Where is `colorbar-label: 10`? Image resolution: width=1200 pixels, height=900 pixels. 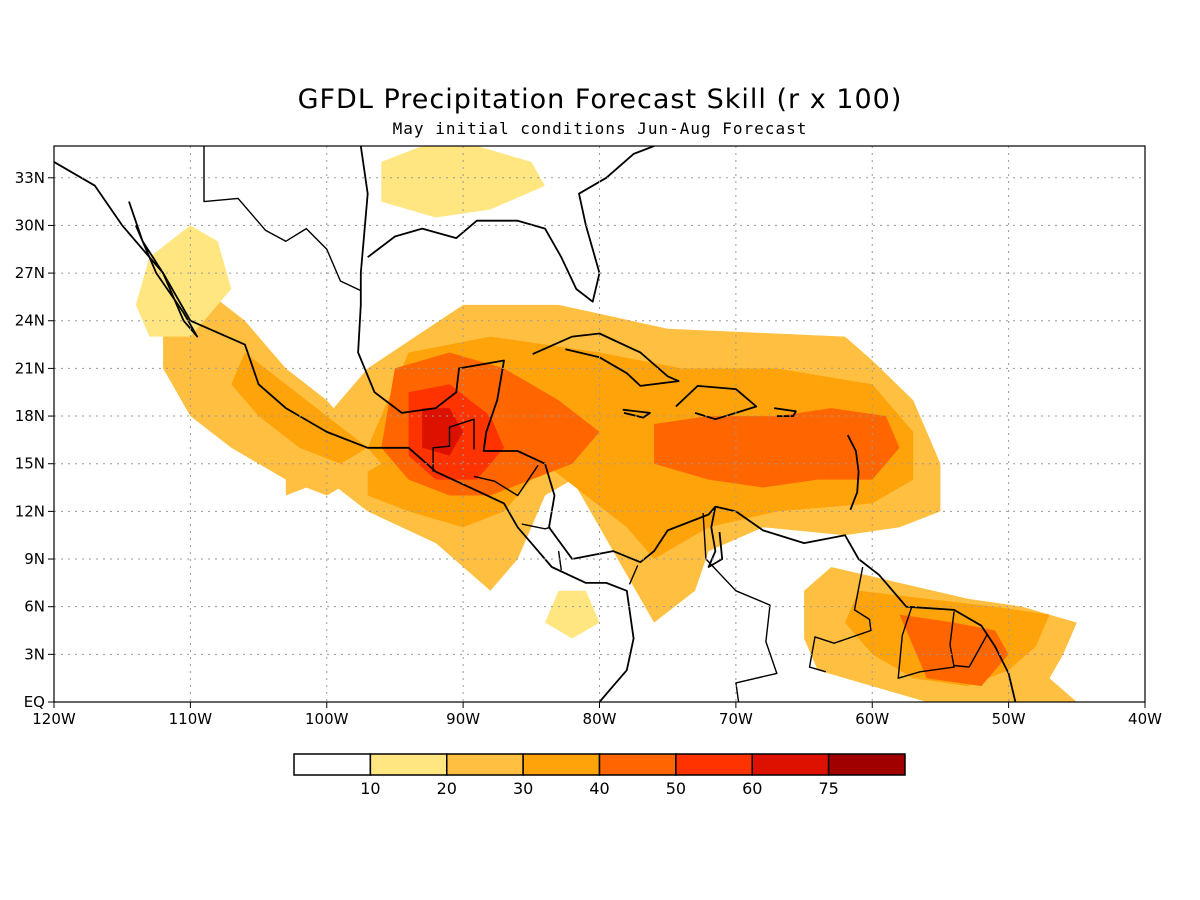 colorbar-label: 10 is located at coordinates (370, 788).